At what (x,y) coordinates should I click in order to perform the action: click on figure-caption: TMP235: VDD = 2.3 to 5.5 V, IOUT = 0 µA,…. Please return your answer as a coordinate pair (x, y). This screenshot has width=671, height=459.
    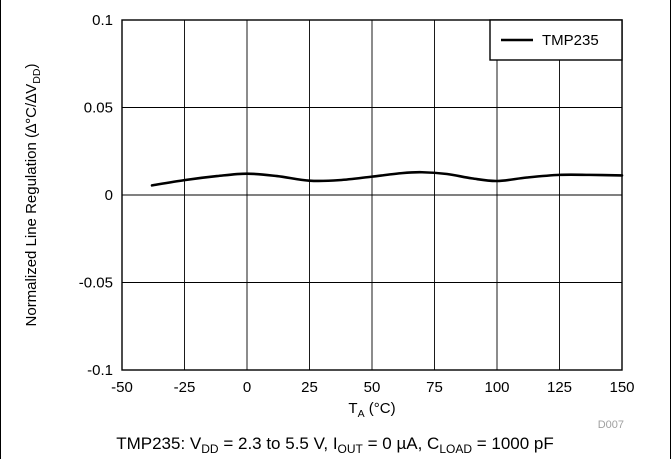
    Looking at the image, I should click on (335, 445).